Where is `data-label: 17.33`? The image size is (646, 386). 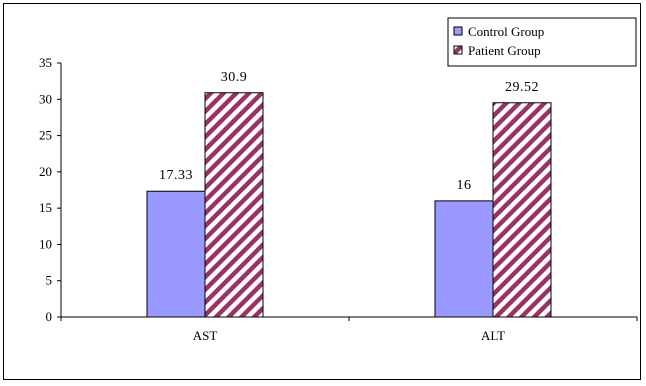
data-label: 17.33 is located at coordinates (176, 175).